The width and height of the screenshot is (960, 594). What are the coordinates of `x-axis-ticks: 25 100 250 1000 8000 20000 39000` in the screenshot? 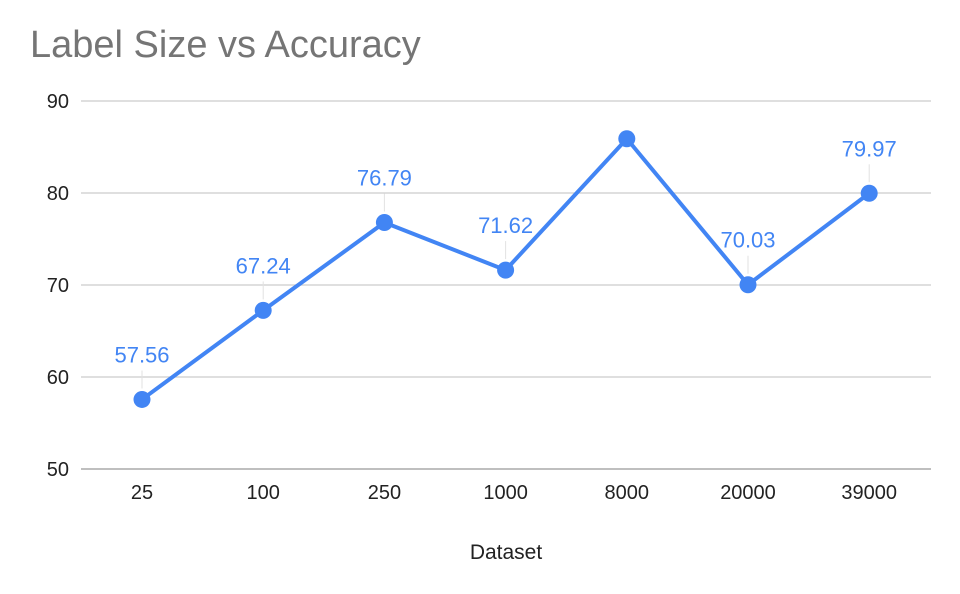 It's located at (514, 493).